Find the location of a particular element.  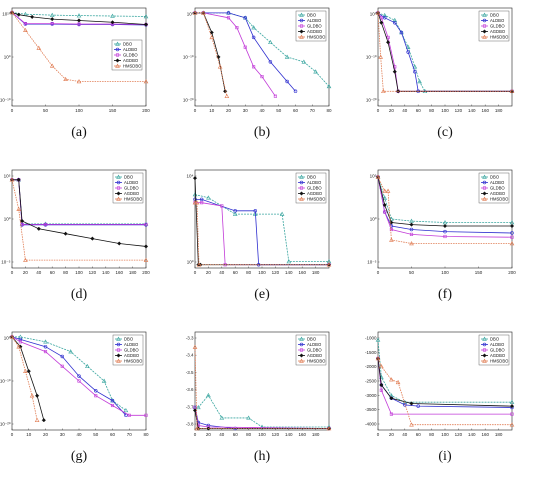

series-line-aldbo is located at coordinates (69, 376).